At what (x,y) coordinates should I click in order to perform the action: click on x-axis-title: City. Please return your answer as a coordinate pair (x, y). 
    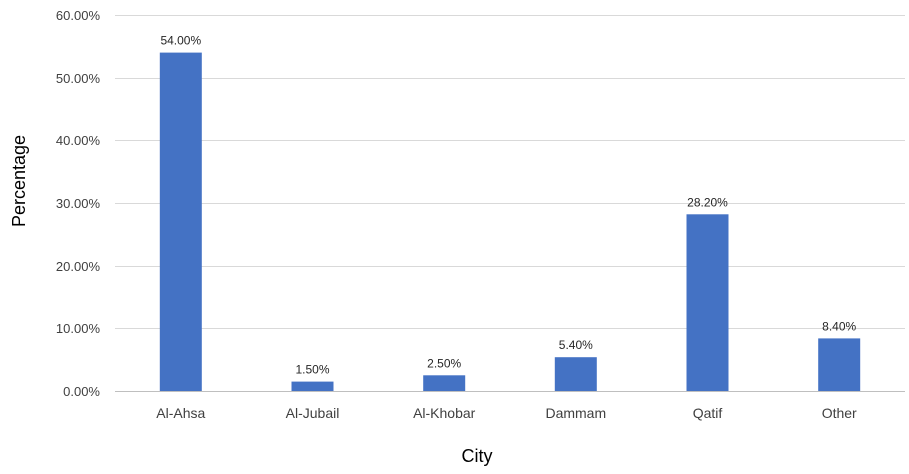
    Looking at the image, I should click on (477, 456).